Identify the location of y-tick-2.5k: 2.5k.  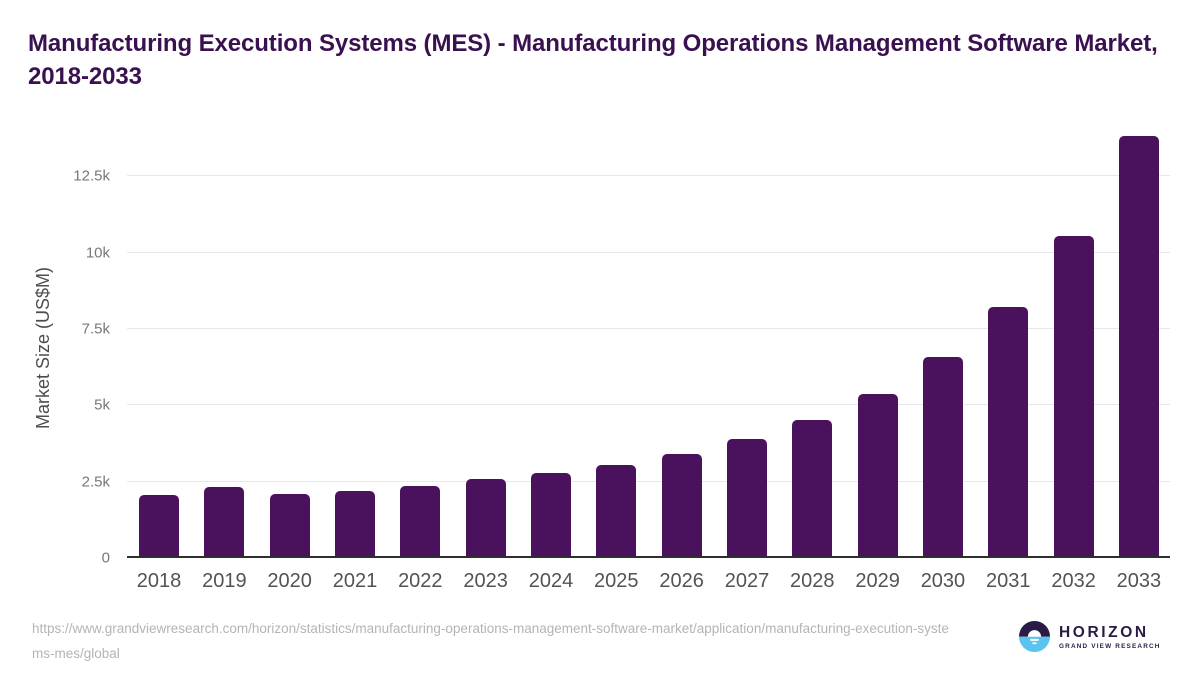
(95, 482).